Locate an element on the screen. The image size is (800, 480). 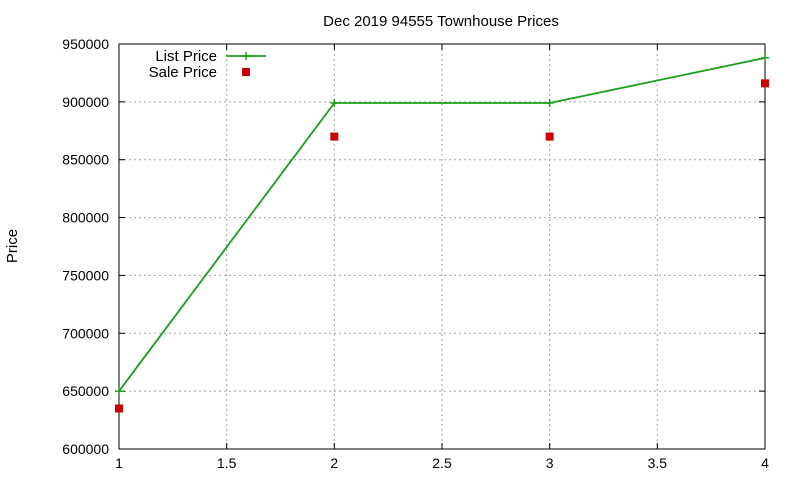
y-tick-label: 750000 is located at coordinates (85, 275).